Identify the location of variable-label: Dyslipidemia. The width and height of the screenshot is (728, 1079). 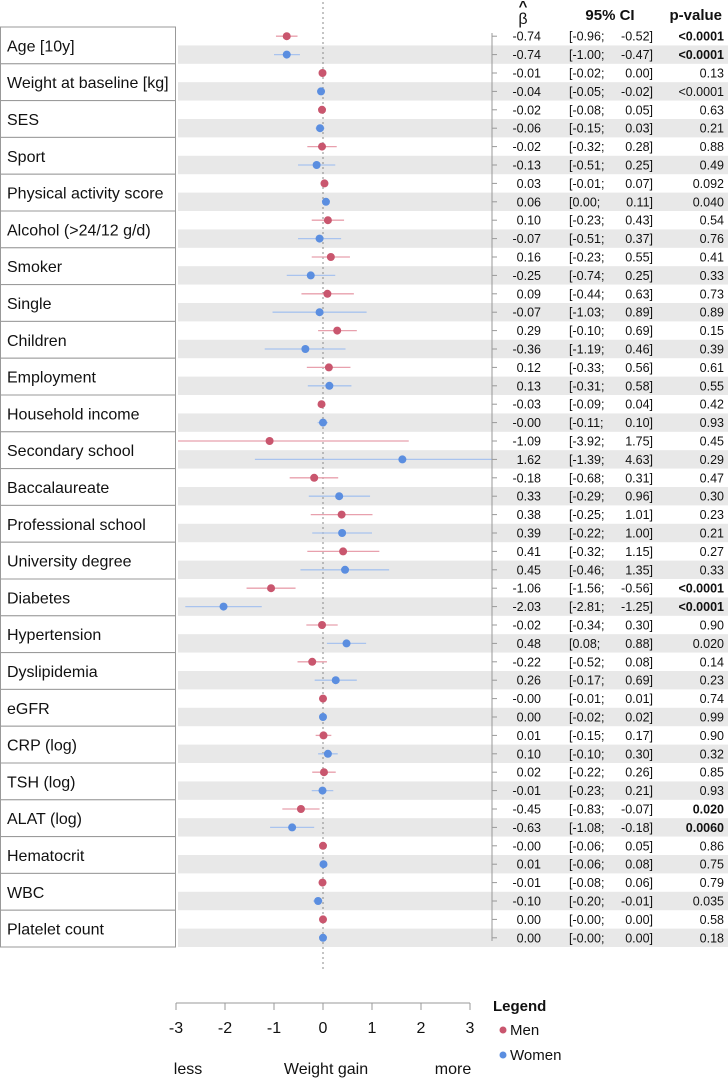
(52, 672).